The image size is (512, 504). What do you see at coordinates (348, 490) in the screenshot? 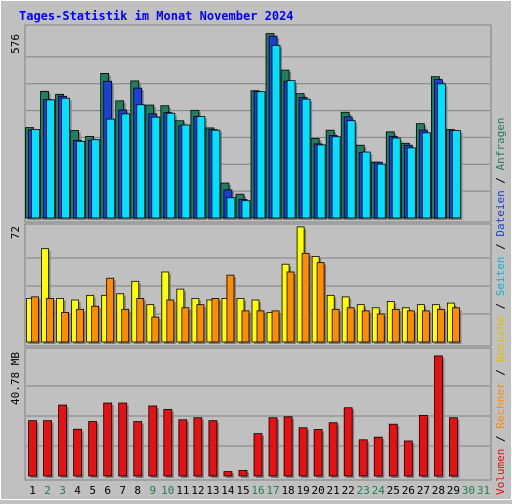
I see `day-label: 22` at bounding box center [348, 490].